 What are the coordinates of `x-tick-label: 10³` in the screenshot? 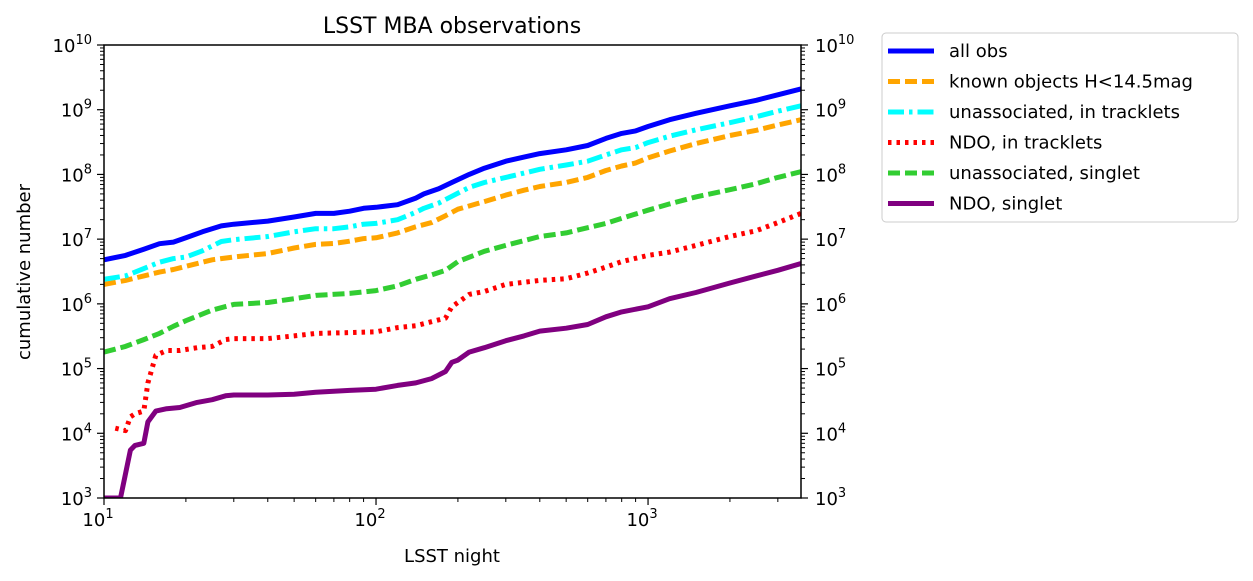 It's located at (641, 519).